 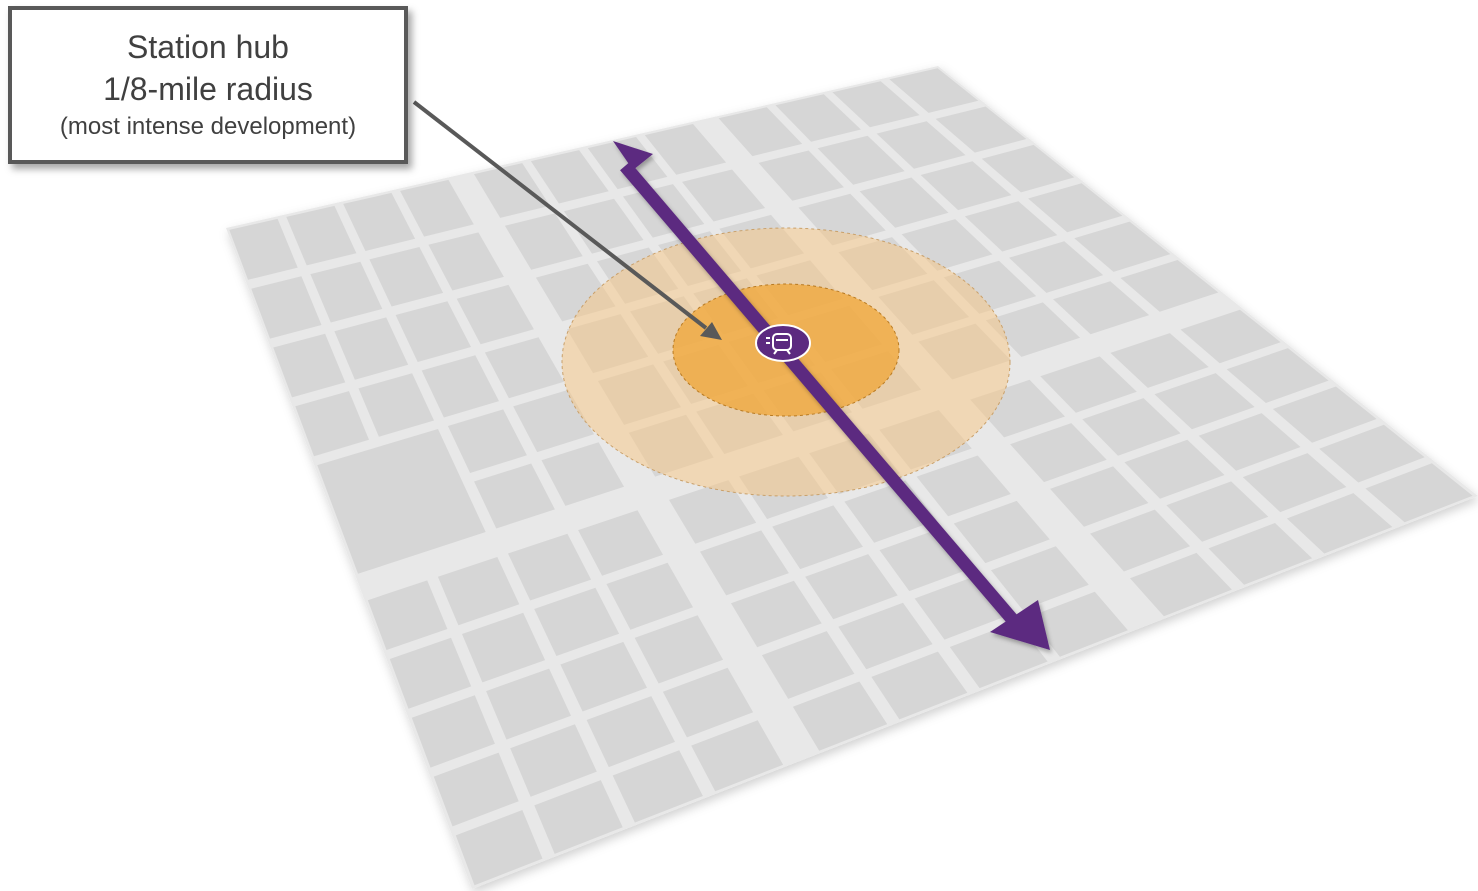 I want to click on callout-radius: 1/8-mile radius, so click(x=208, y=89).